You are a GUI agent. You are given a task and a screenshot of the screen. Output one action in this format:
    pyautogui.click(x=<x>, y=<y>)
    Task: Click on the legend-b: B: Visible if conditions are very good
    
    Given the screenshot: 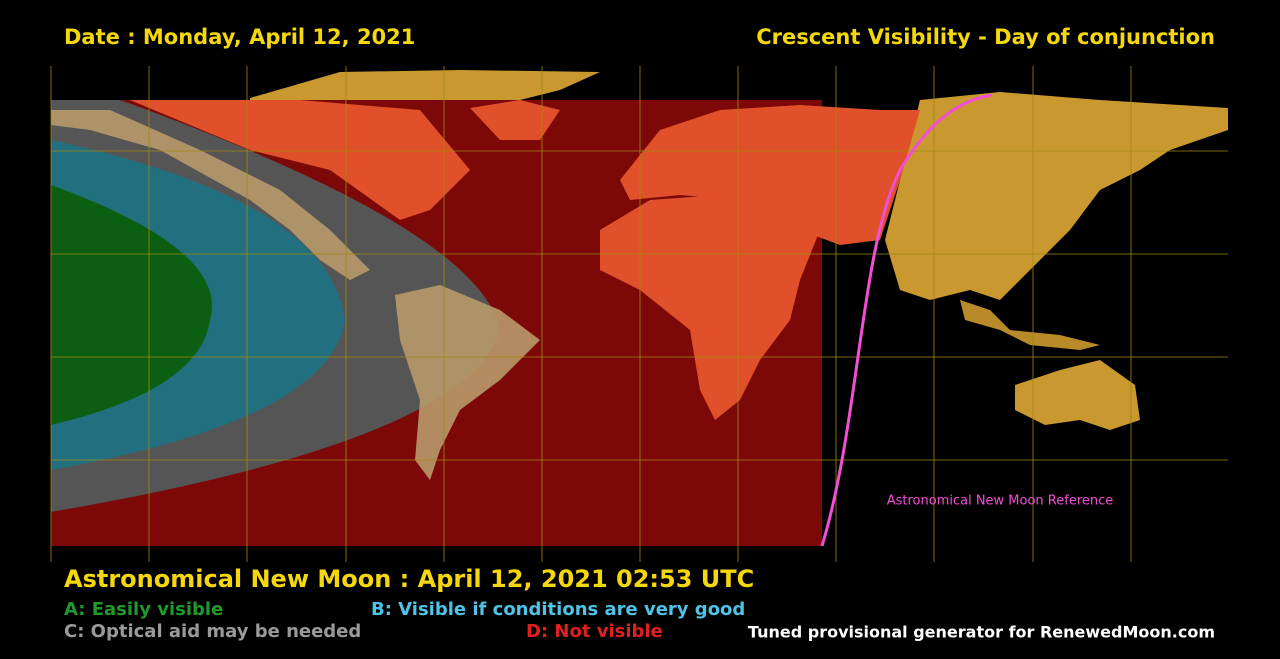 What is the action you would take?
    pyautogui.click(x=558, y=609)
    